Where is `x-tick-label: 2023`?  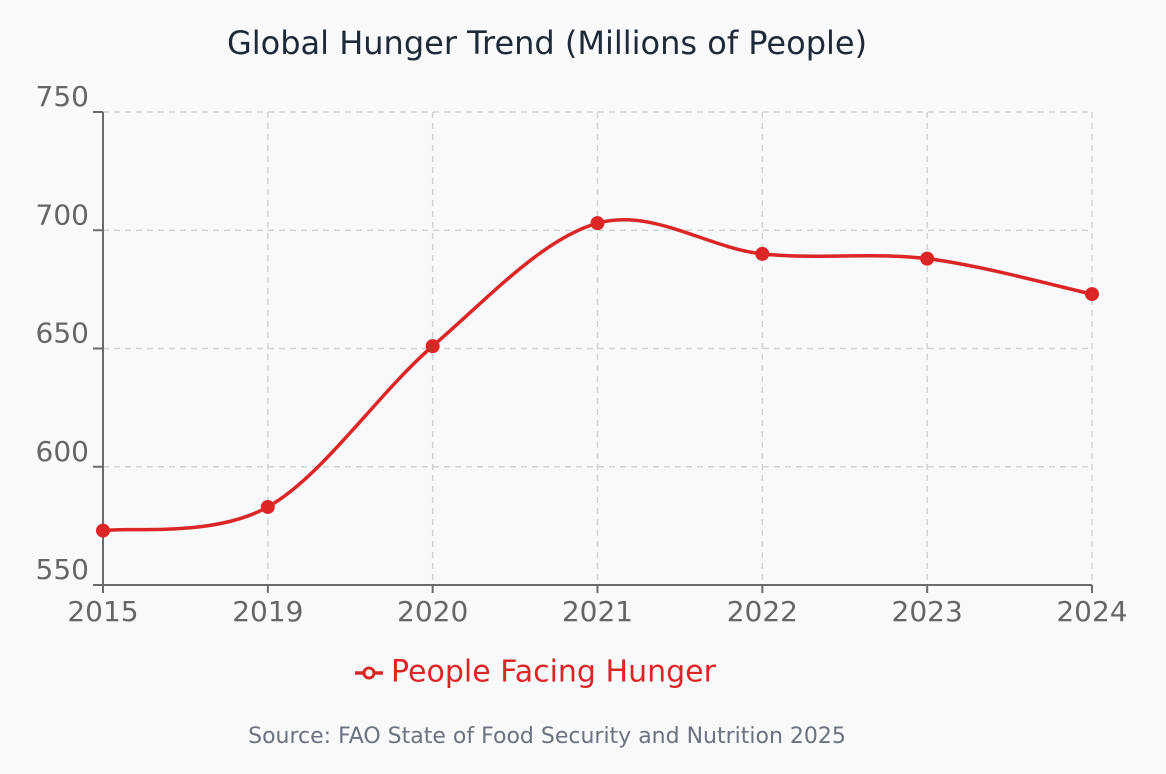
x-tick-label: 2023 is located at coordinates (927, 611).